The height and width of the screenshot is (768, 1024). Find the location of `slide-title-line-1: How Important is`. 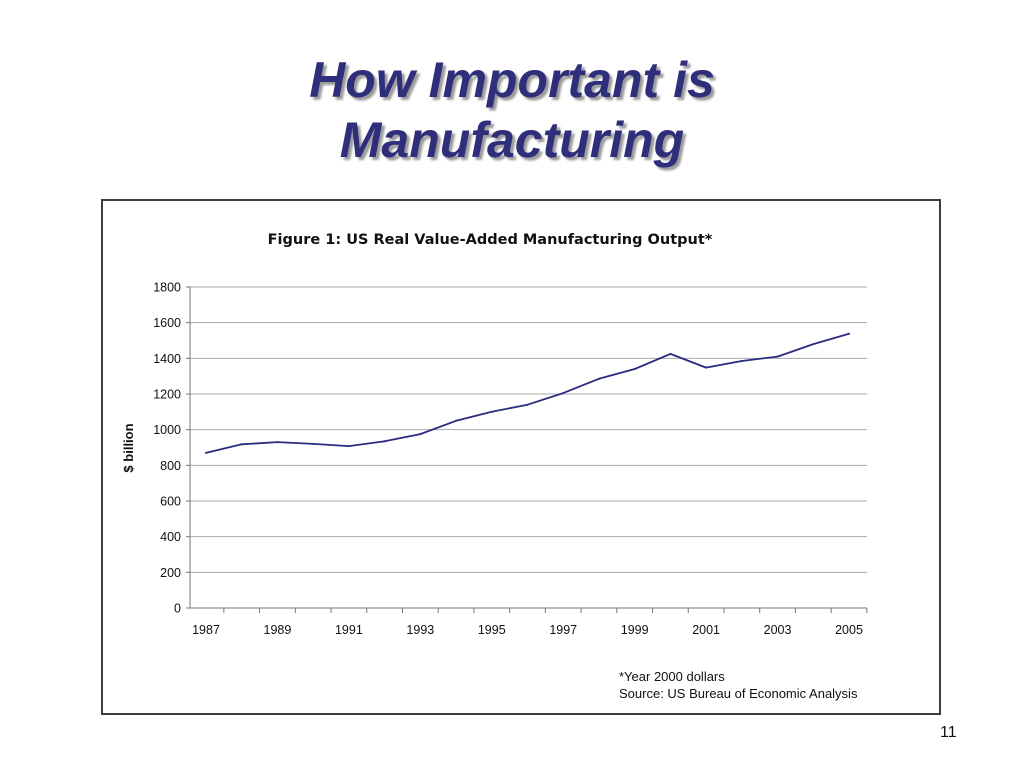

slide-title-line-1: How Important is is located at coordinates (512, 80).